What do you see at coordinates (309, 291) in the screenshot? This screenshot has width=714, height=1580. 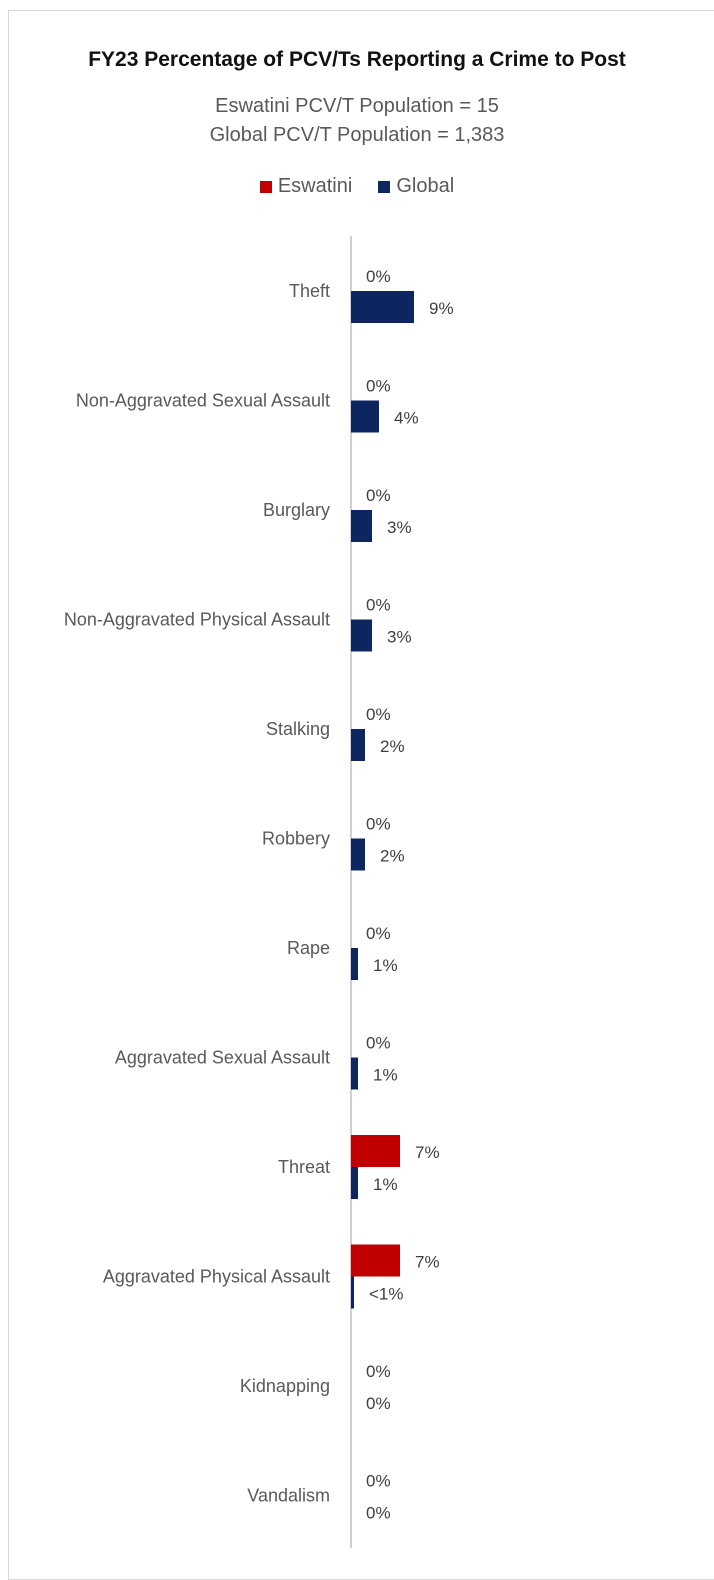 I see `category-label-theft: Theft` at bounding box center [309, 291].